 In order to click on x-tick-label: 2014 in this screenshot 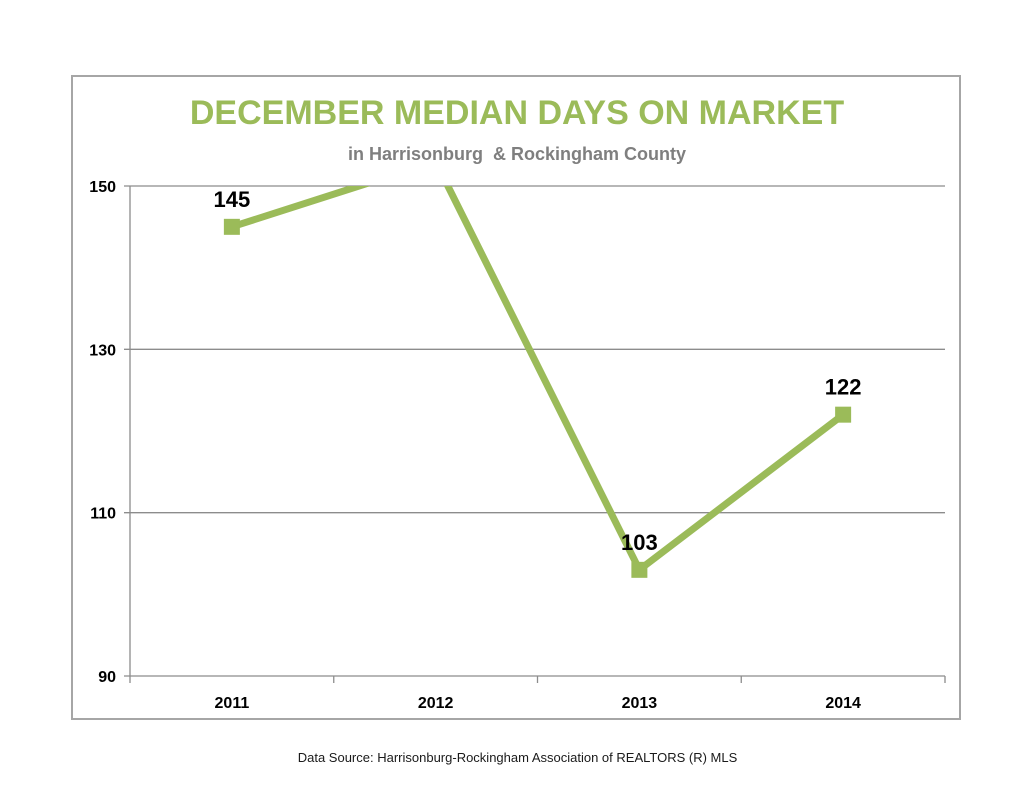, I will do `click(843, 703)`.